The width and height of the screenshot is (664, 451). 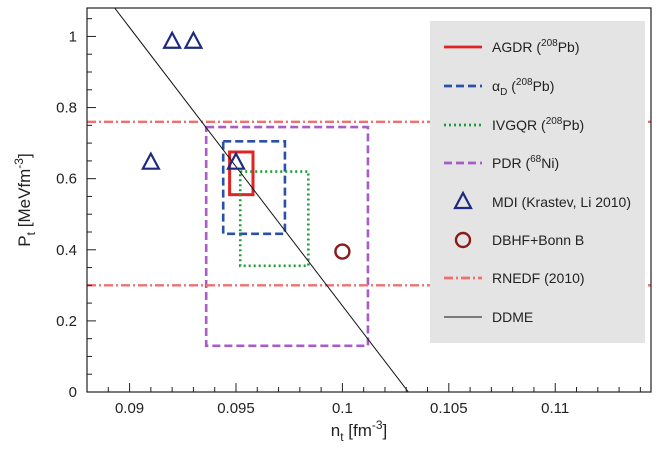 What do you see at coordinates (538, 278) in the screenshot?
I see `legend-label-6: RNEDF (2010)` at bounding box center [538, 278].